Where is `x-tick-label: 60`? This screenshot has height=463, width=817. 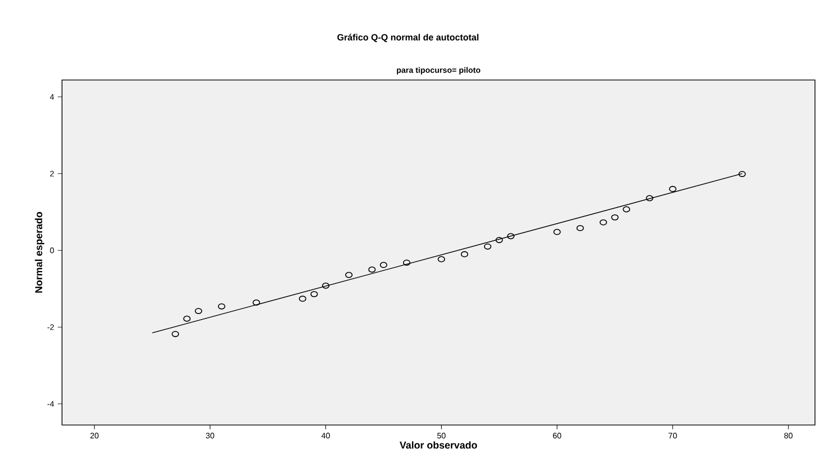 x-tick-label: 60 is located at coordinates (557, 435).